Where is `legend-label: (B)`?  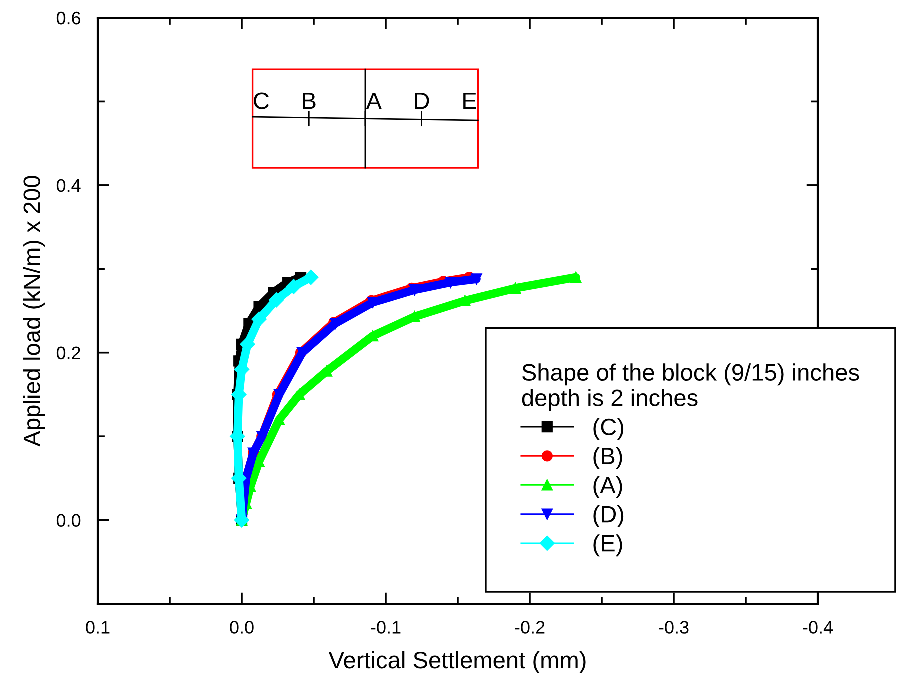
legend-label: (B) is located at coordinates (608, 458).